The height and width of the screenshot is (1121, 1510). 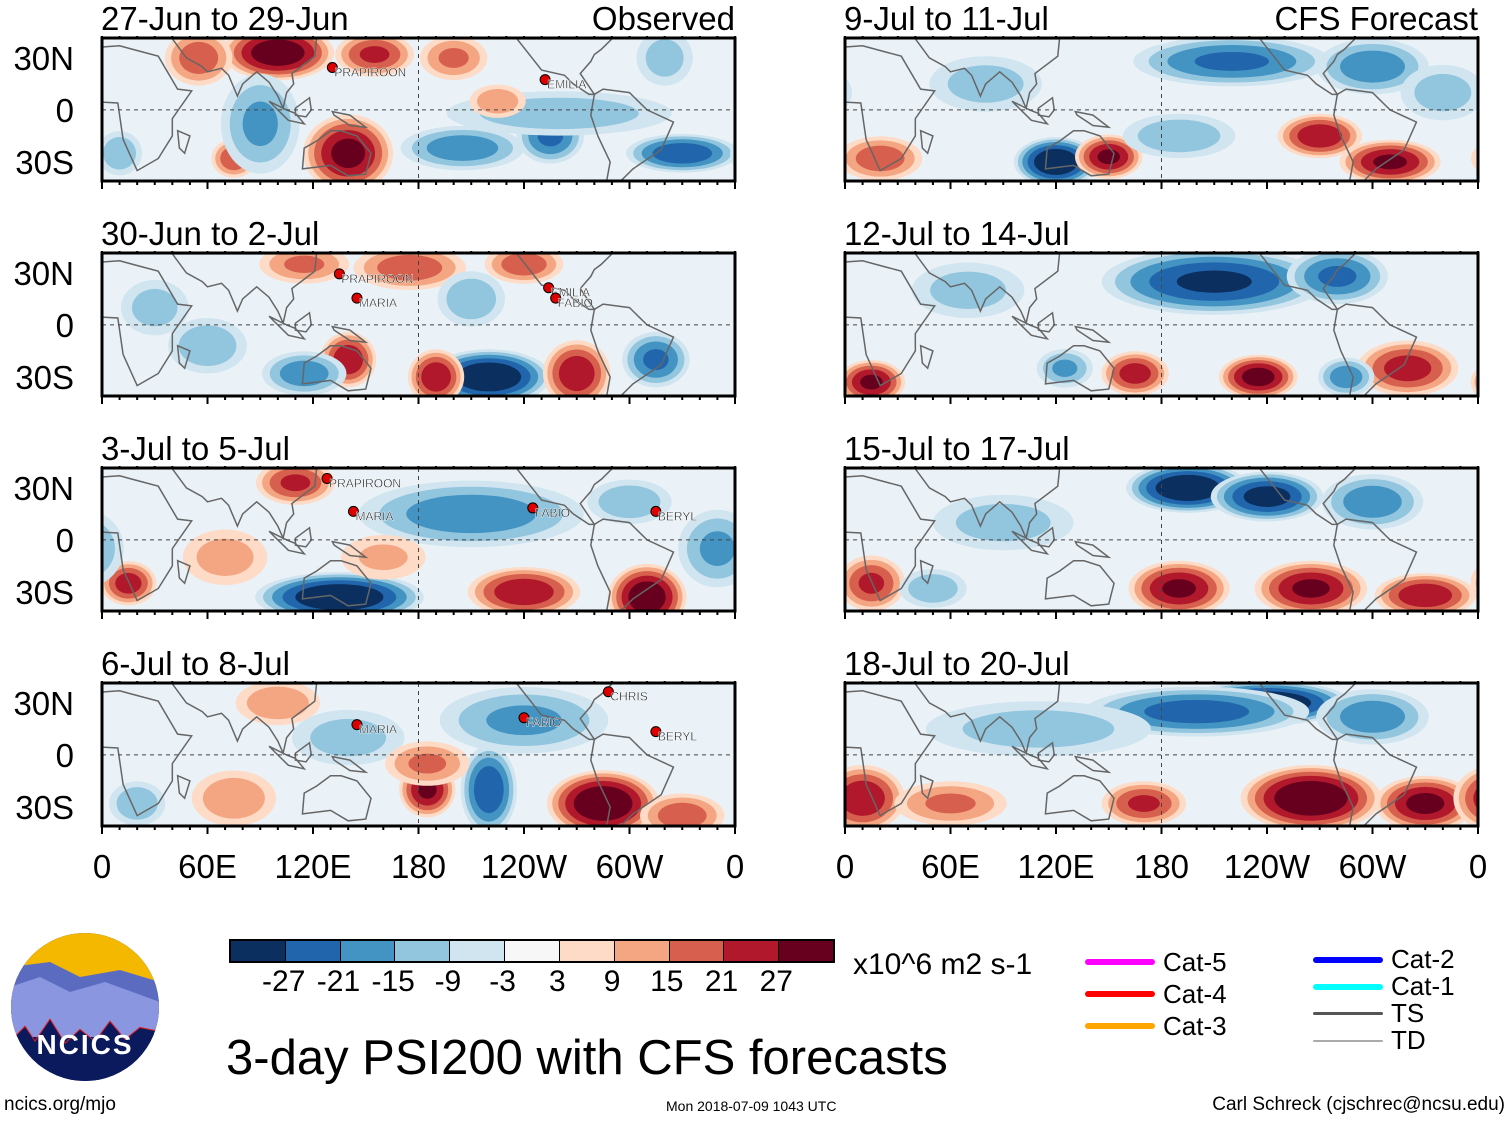 What do you see at coordinates (195, 663) in the screenshot?
I see `panel-title: 6-Jul to 8-Jul` at bounding box center [195, 663].